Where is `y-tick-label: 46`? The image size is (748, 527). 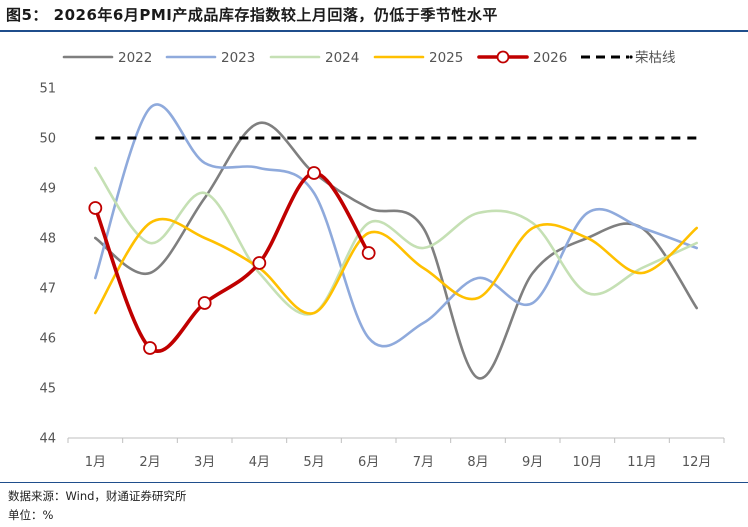
y-tick-label: 46 is located at coordinates (47, 339).